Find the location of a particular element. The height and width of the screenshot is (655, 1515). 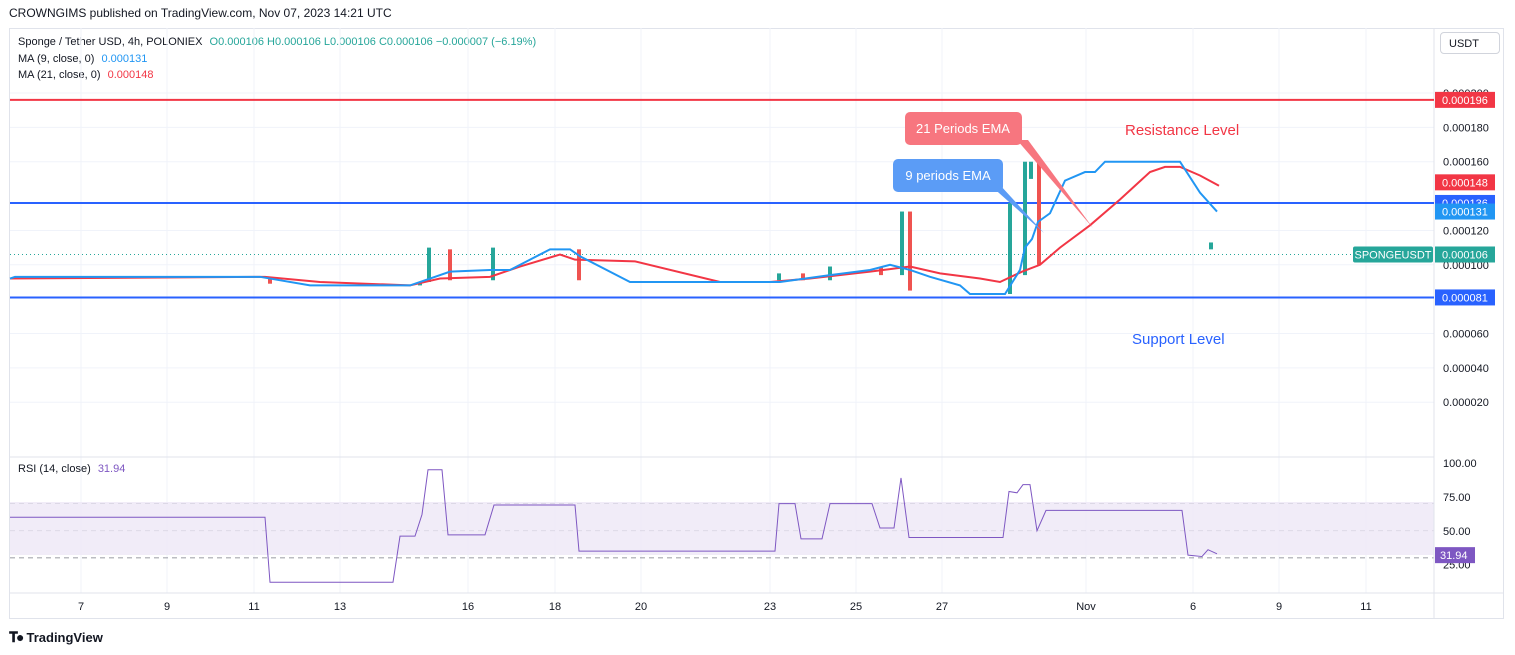

ema9-callout-pointer is located at coordinates (1017, 209).